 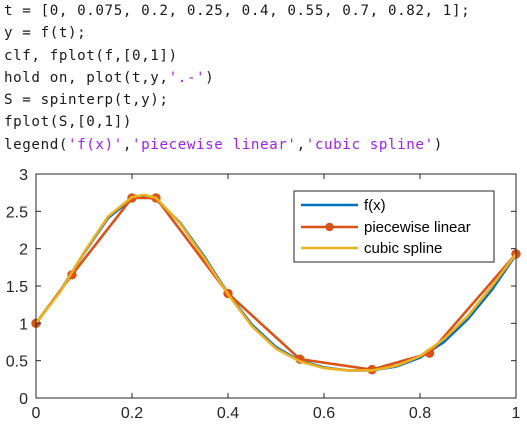 What do you see at coordinates (324, 413) in the screenshot?
I see `x-tick-label: 0.6` at bounding box center [324, 413].